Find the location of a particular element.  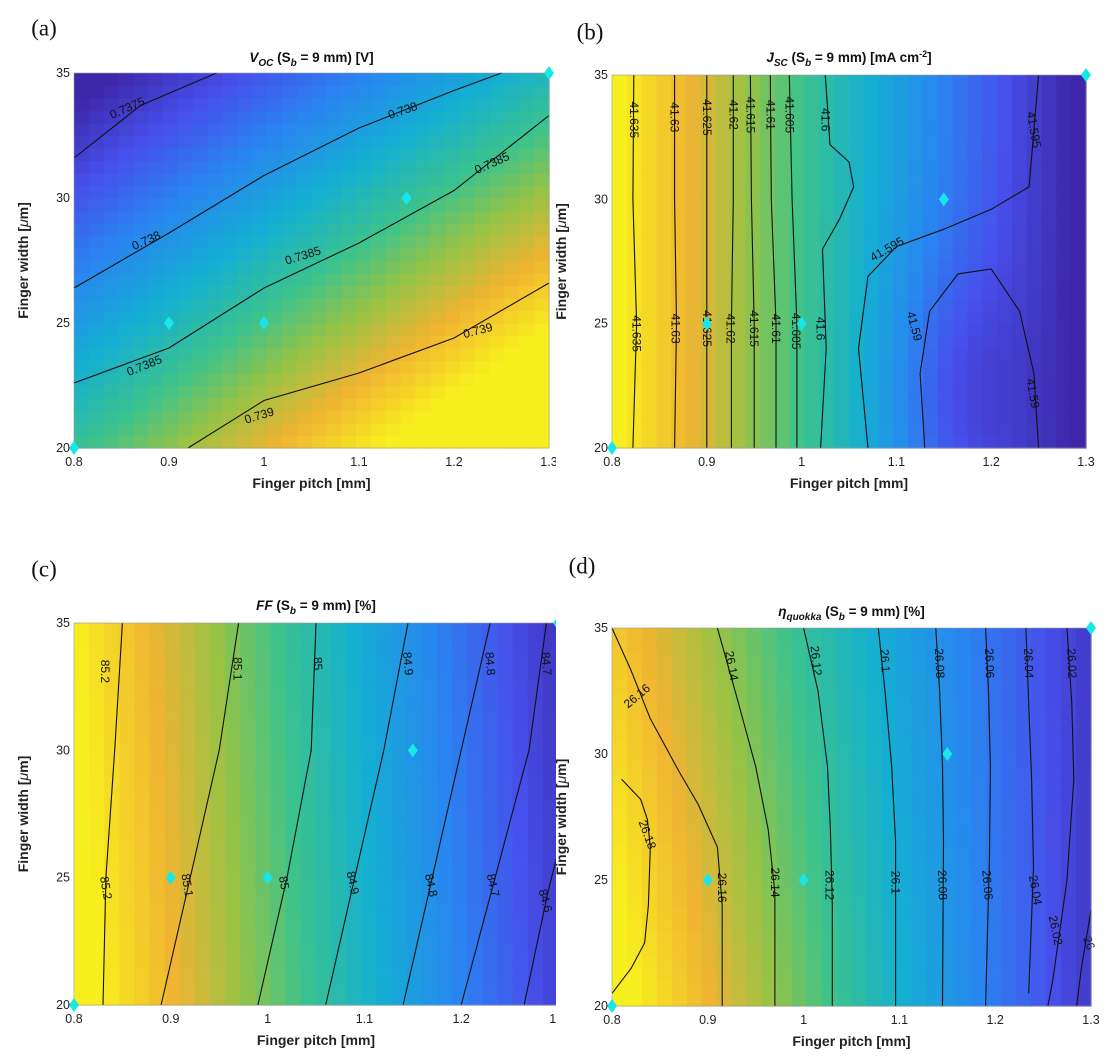

contour-label: 26.14 is located at coordinates (731, 666).